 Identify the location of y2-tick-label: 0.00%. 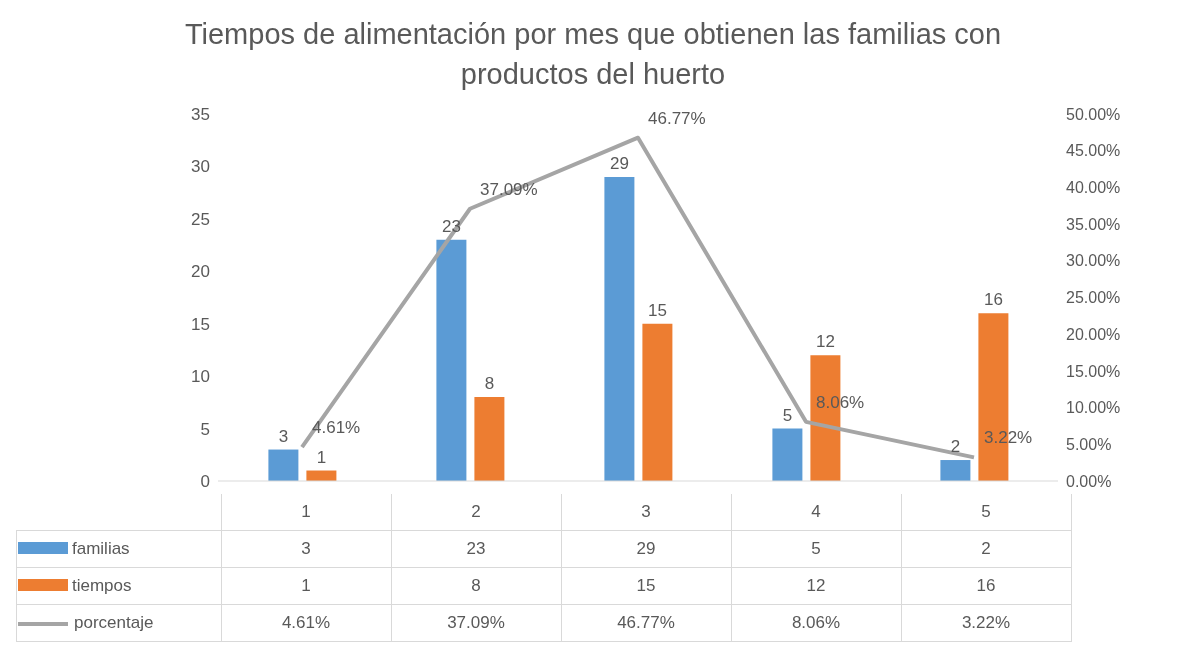
(1089, 481).